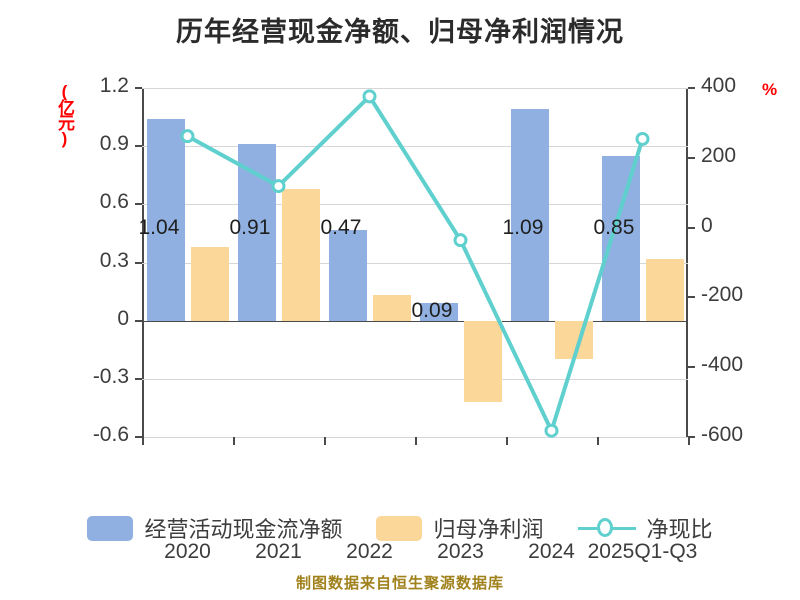 Image resolution: width=800 pixels, height=600 pixels. What do you see at coordinates (110, 376) in the screenshot?
I see `left-axis-tick-label: -0.3` at bounding box center [110, 376].